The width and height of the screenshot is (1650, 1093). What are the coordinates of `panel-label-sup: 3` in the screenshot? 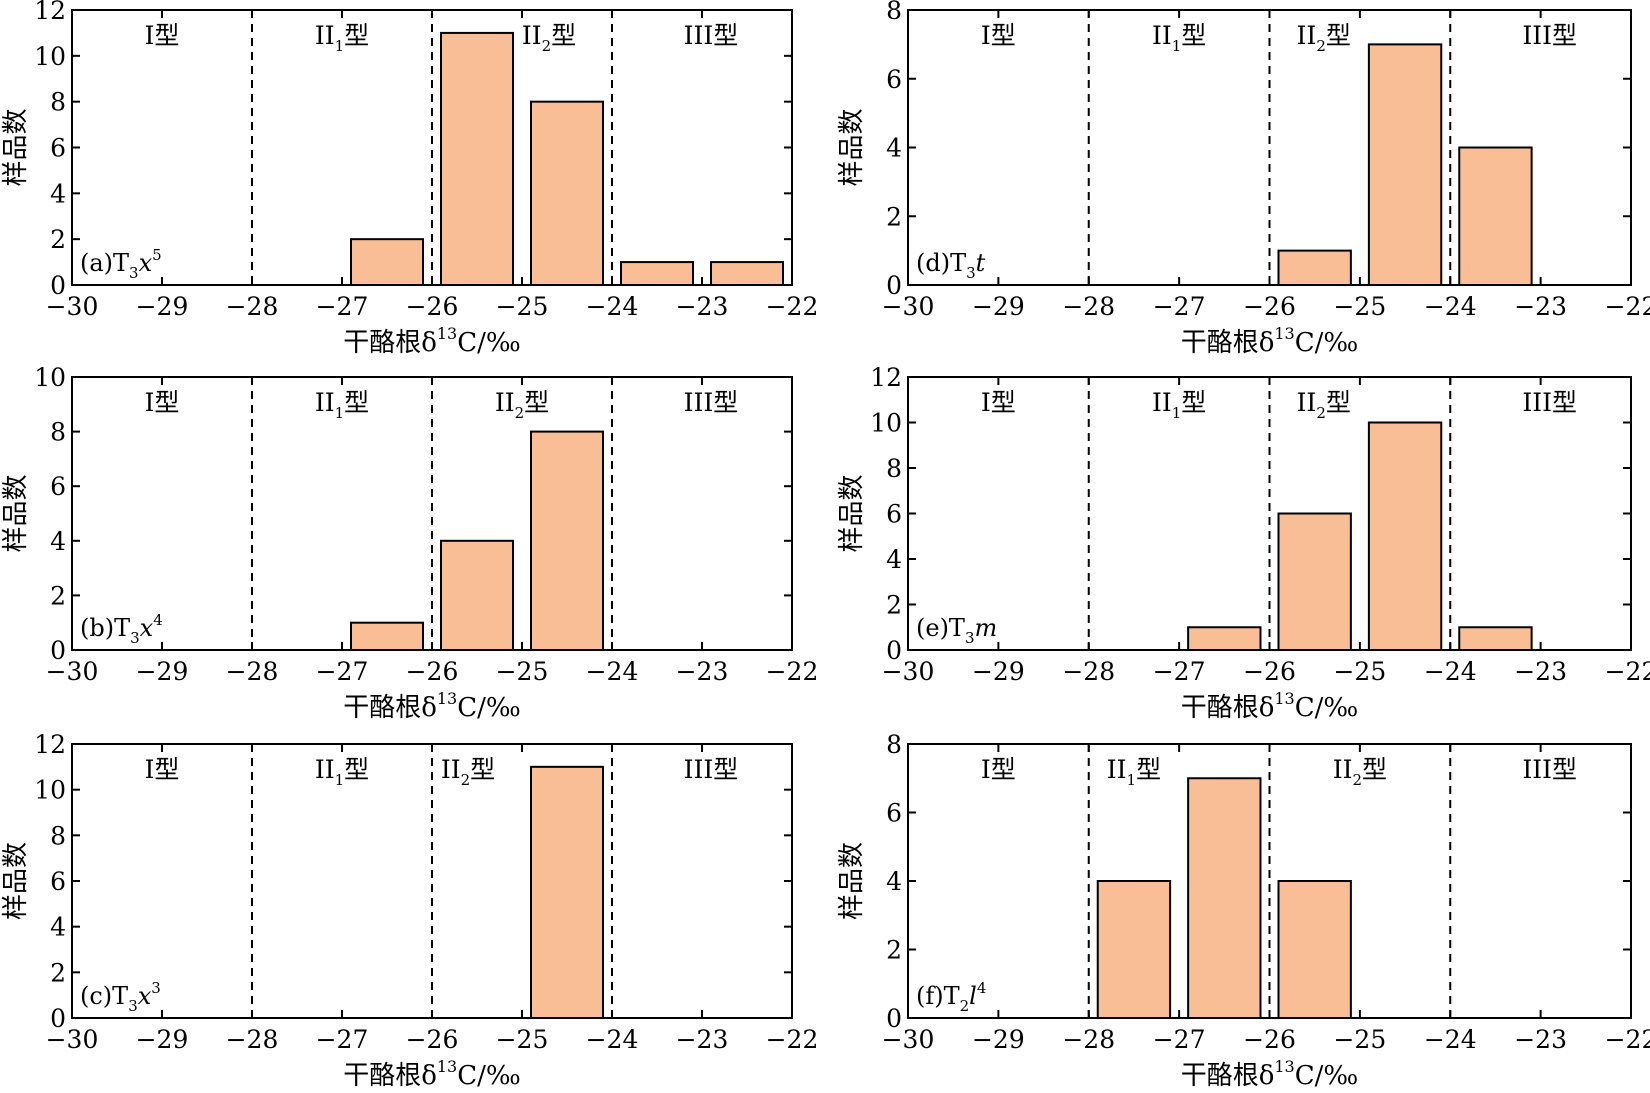 It's located at (156, 988).